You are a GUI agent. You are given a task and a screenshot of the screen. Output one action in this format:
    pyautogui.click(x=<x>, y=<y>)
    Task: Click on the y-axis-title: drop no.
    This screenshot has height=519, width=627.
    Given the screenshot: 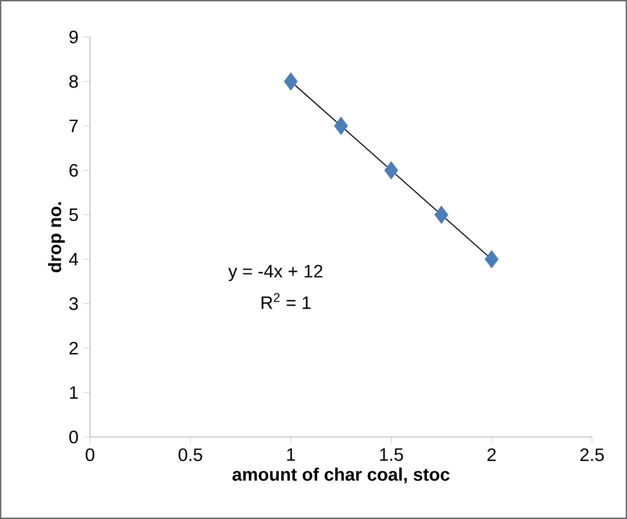 What is the action you would take?
    pyautogui.click(x=56, y=237)
    